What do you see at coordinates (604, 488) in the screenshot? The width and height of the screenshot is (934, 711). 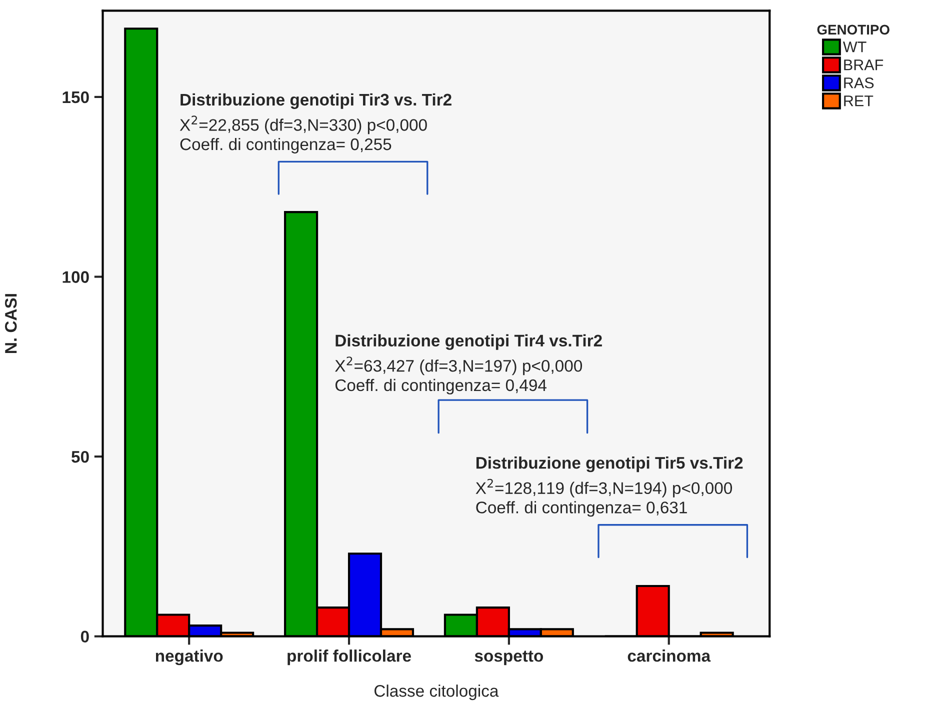 I see `annotation: X$^{2}$=128,119 (df=3,N=194) p<0,000` at bounding box center [604, 488].